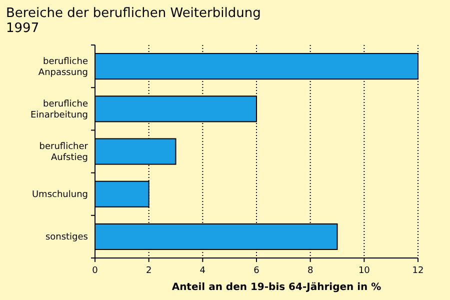  I want to click on x-tick-label: 2, so click(149, 271).